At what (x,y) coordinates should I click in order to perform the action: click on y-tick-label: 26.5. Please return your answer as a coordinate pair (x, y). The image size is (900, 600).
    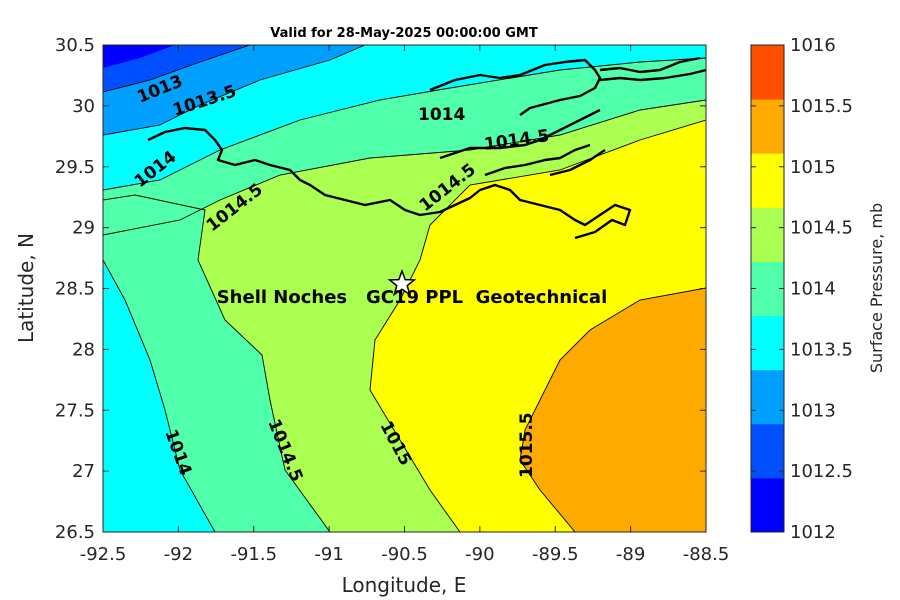
    Looking at the image, I should click on (75, 532).